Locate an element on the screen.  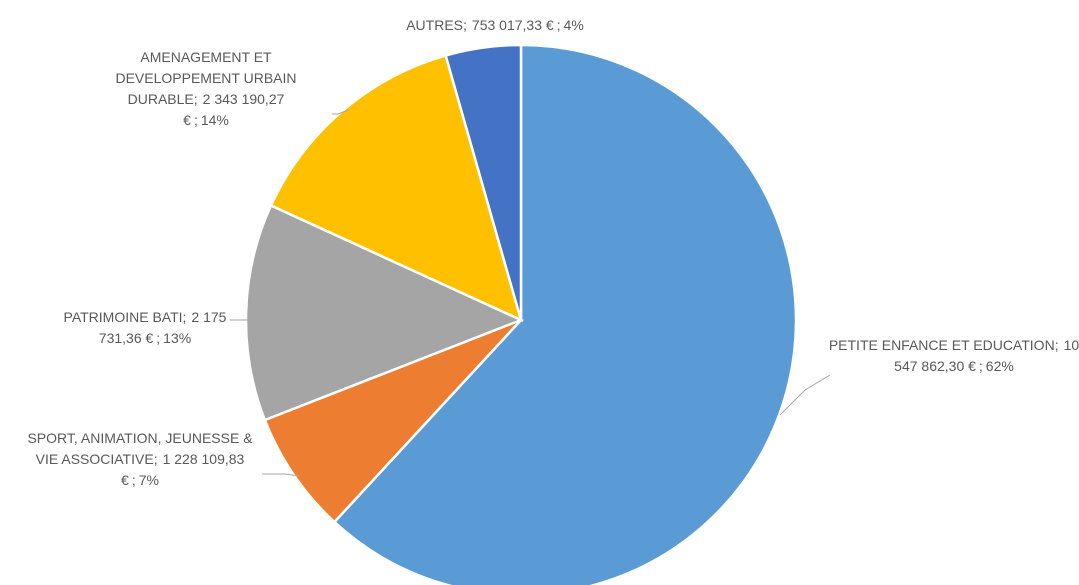
value-label: 2 175 731,36 € is located at coordinates (162, 327).